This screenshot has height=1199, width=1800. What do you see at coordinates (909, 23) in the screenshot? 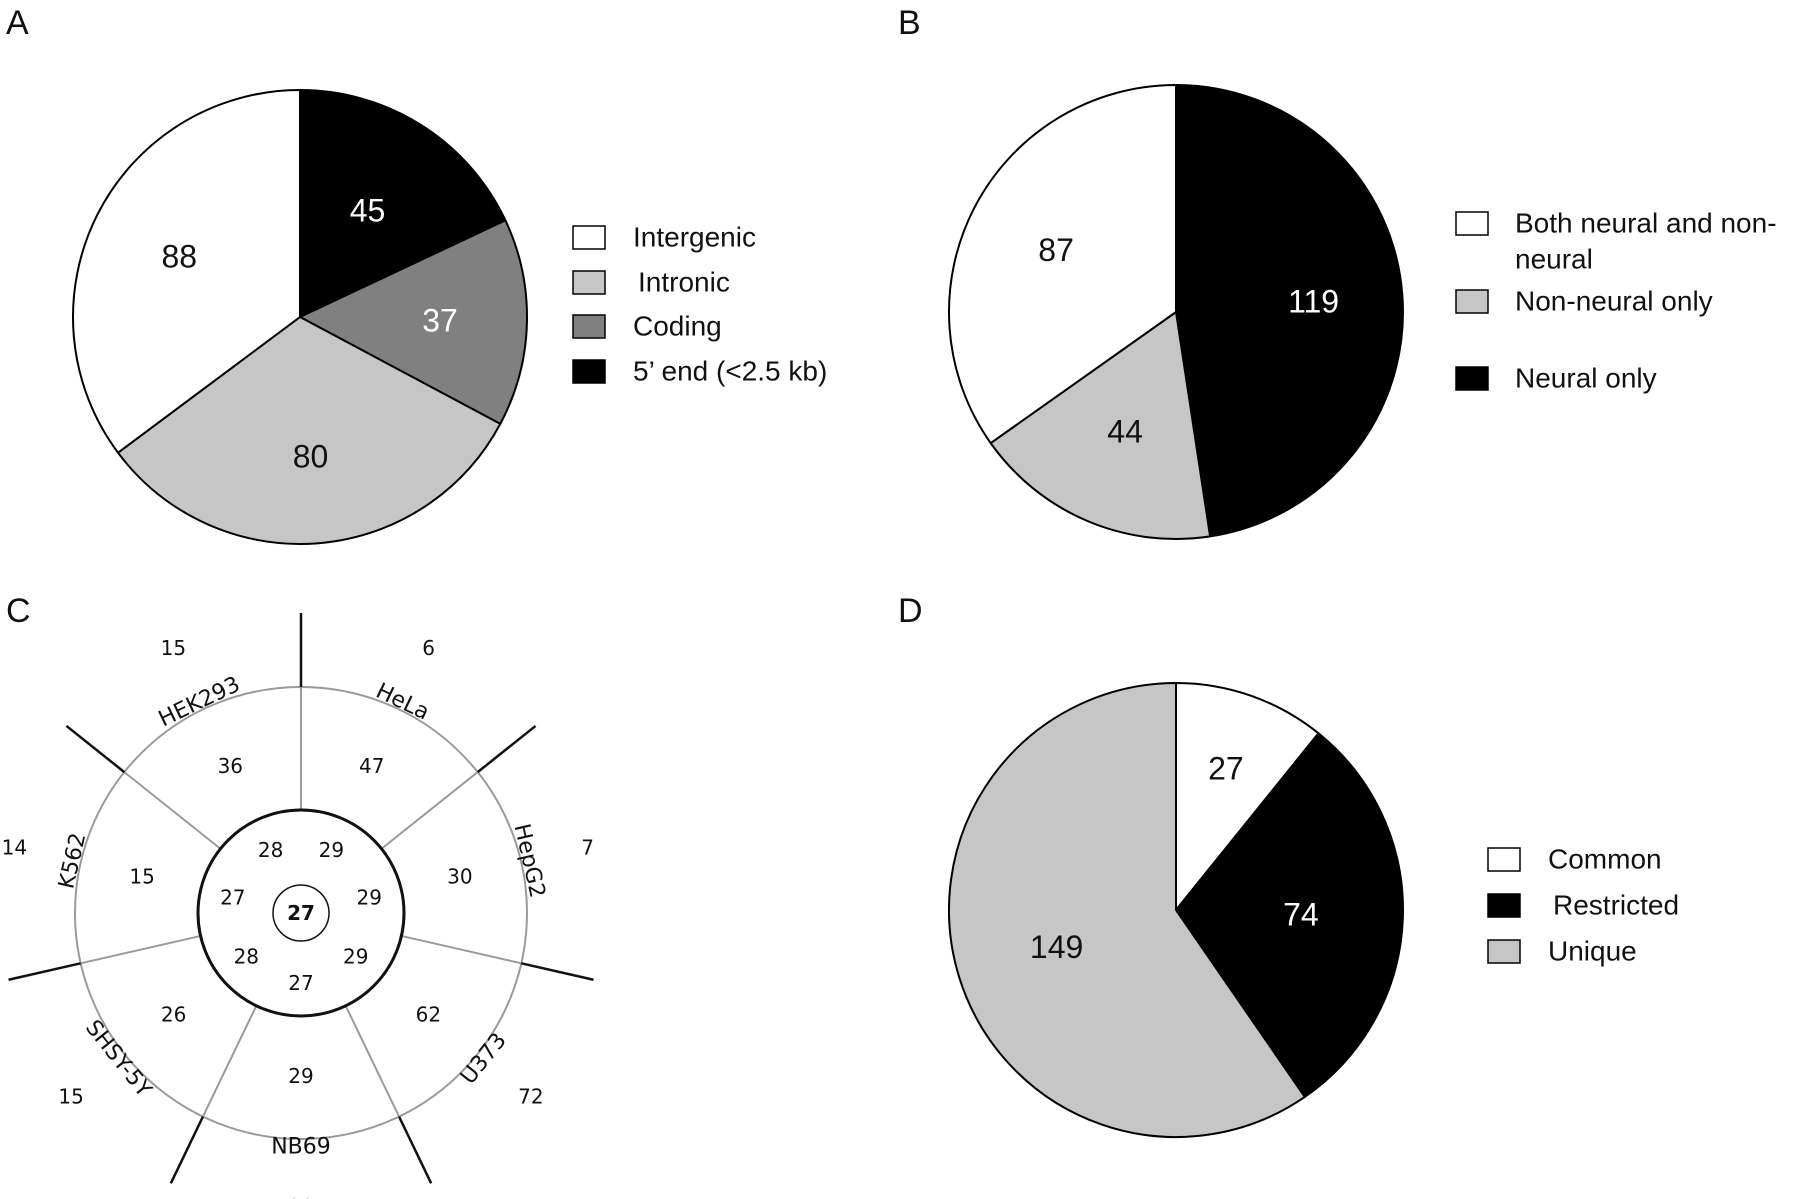
I see `panel-letter-b: B` at bounding box center [909, 23].